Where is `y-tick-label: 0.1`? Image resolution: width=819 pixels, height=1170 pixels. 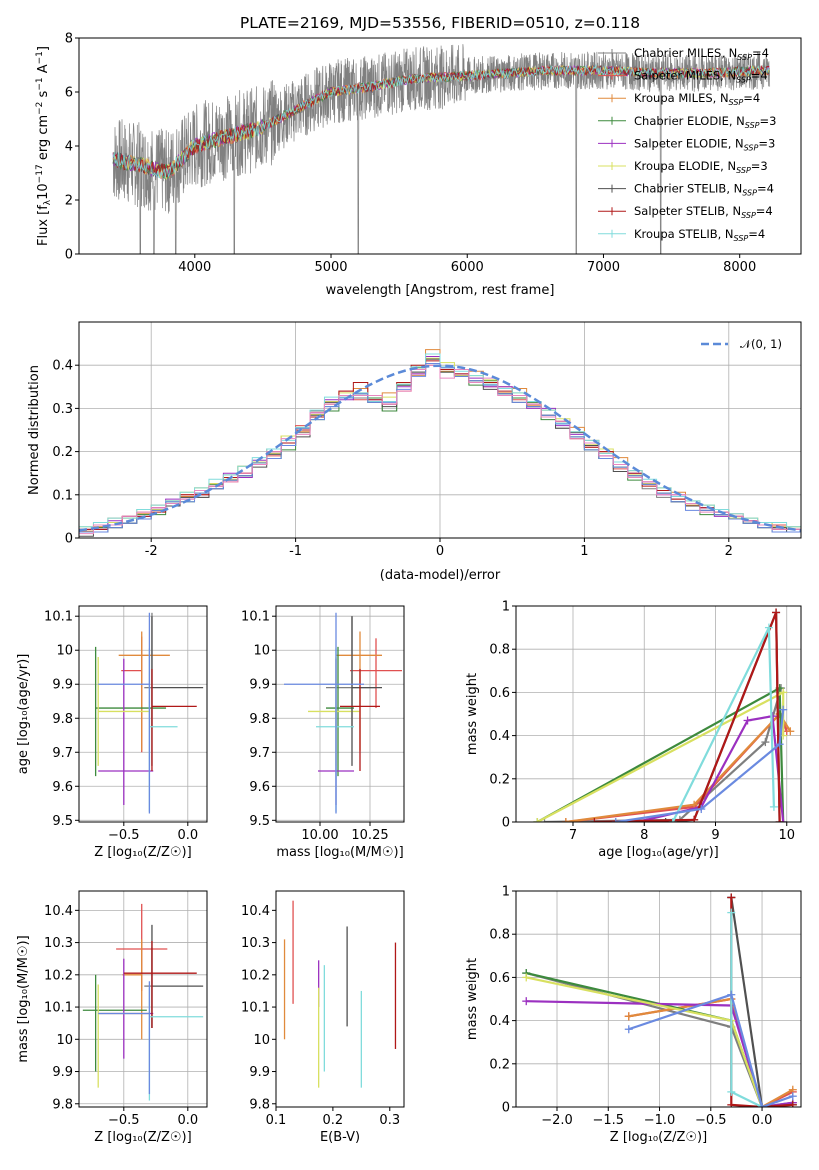
y-tick-label: 0.1 is located at coordinates (62, 495).